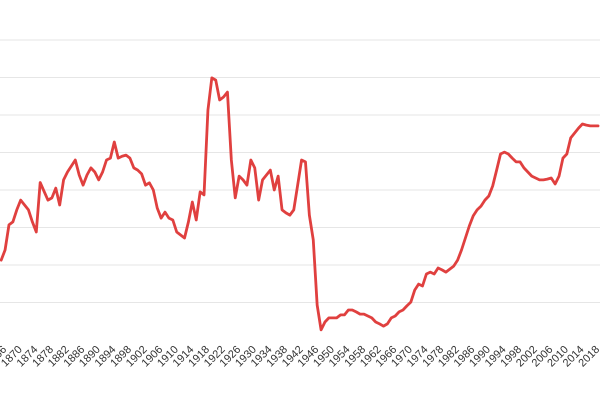 Image resolution: width=600 pixels, height=400 pixels. I want to click on x-tick-label: 1866, so click(4, 357).